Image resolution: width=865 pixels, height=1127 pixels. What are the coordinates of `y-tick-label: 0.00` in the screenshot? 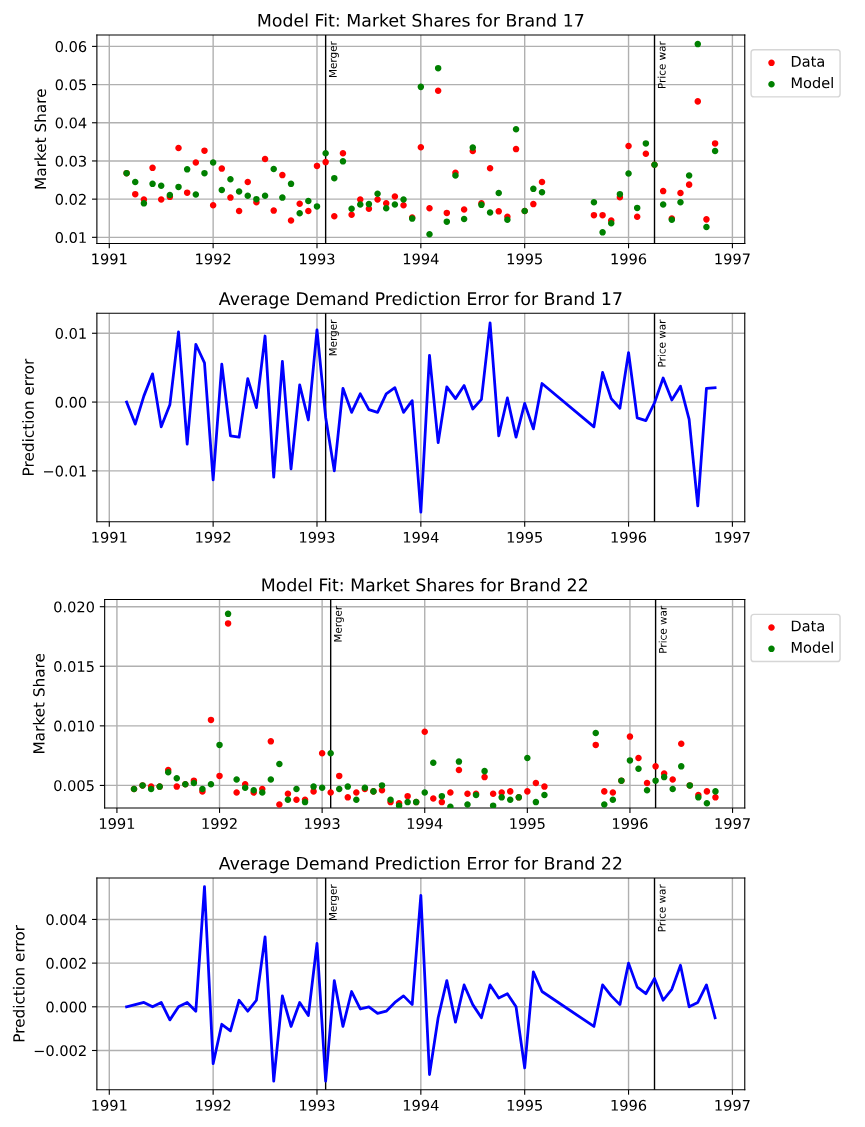 It's located at (71, 402).